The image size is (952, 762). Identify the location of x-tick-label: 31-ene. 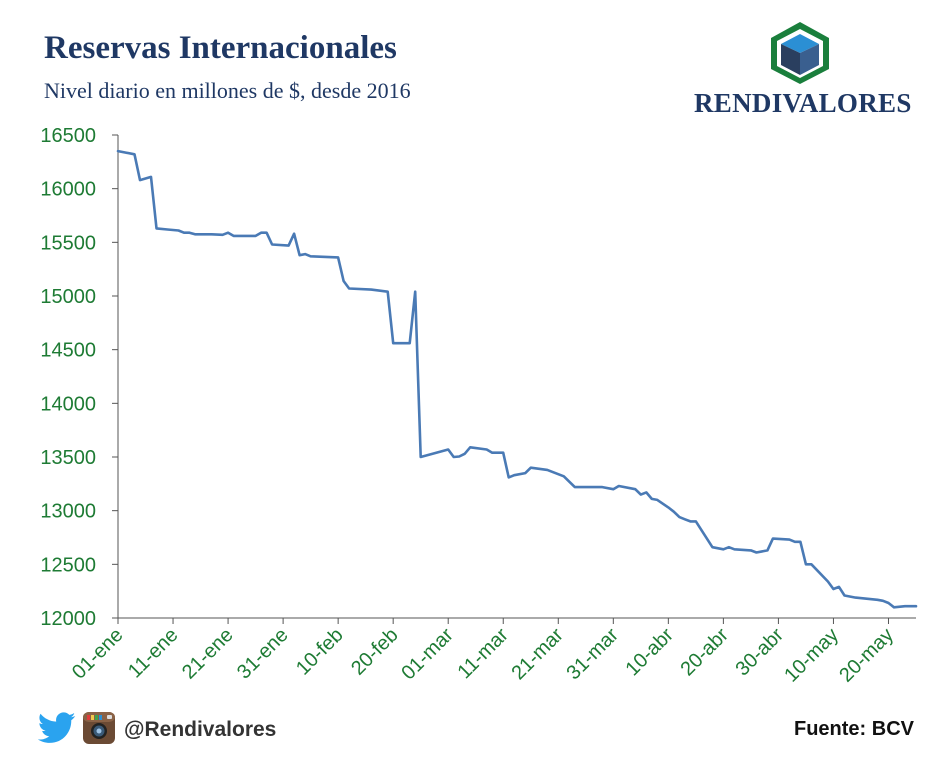
(263, 654).